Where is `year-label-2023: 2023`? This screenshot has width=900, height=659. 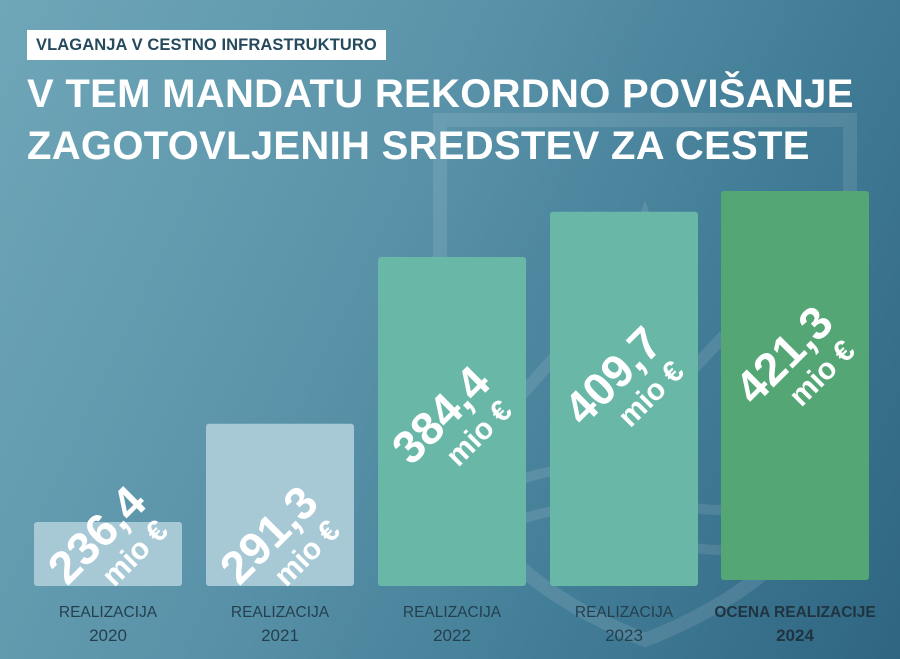 year-label-2023: 2023 is located at coordinates (624, 635).